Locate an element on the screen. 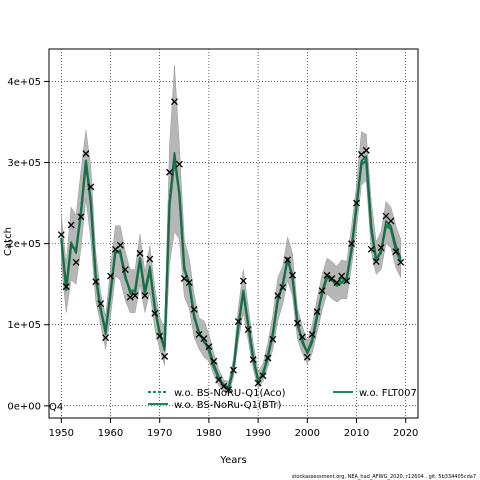 The image size is (480, 480). x-tick-label: 2000 is located at coordinates (307, 433).